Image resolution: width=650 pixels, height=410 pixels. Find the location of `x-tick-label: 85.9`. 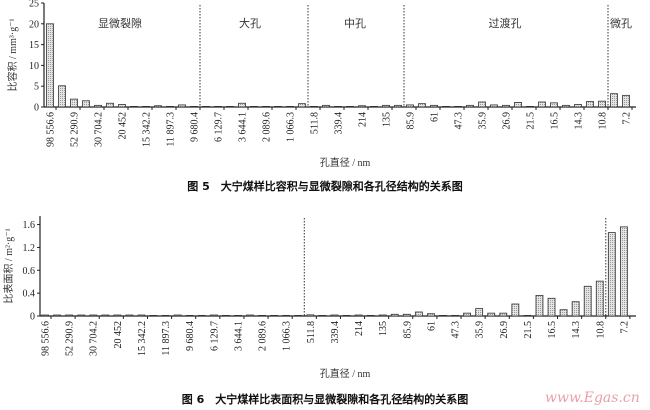

x-tick-label: 85.9 is located at coordinates (407, 330).